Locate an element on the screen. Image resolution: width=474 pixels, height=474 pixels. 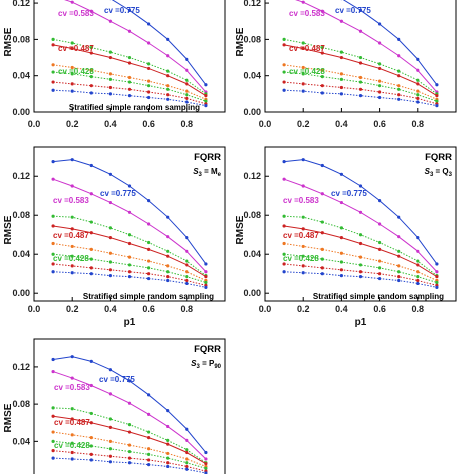
cv-annotation: cv =0.775 is located at coordinates (118, 193).